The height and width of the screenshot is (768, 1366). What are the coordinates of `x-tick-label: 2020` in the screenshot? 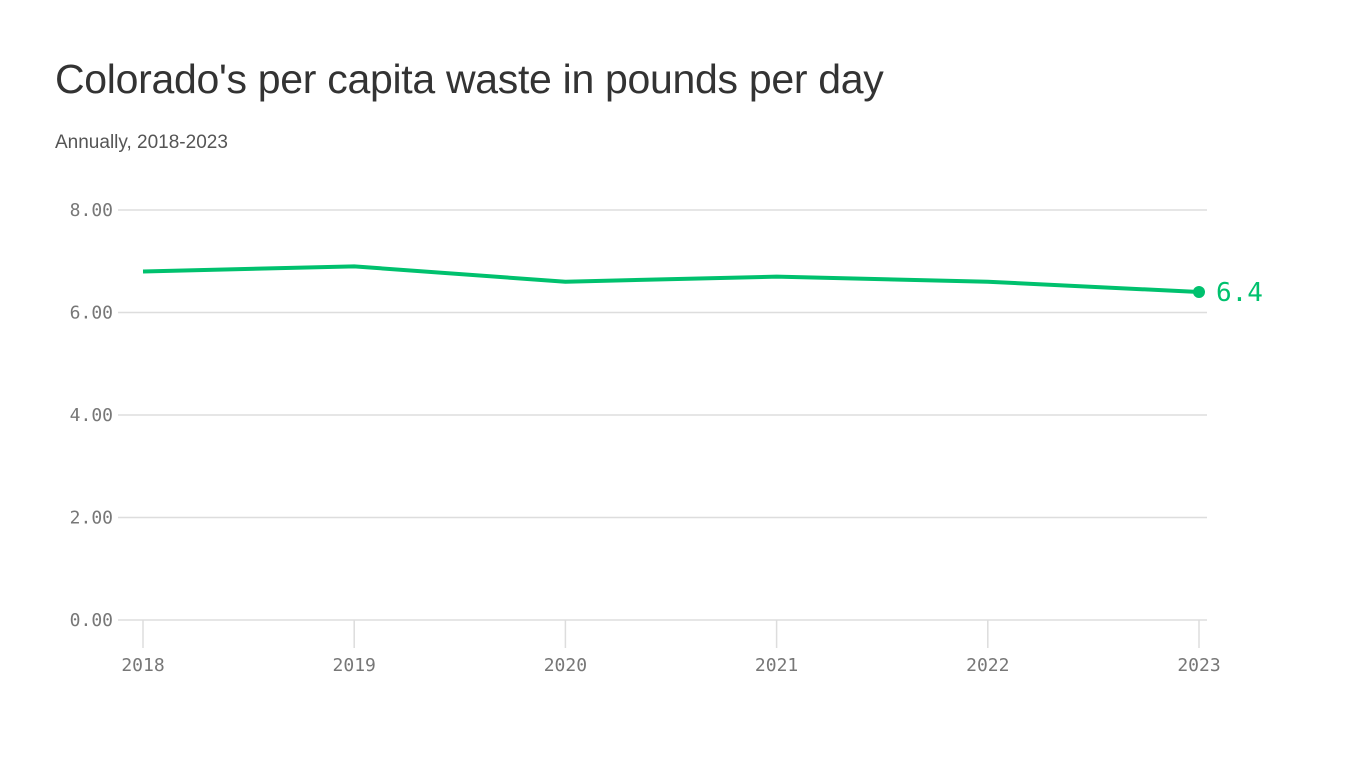 It's located at (565, 665).